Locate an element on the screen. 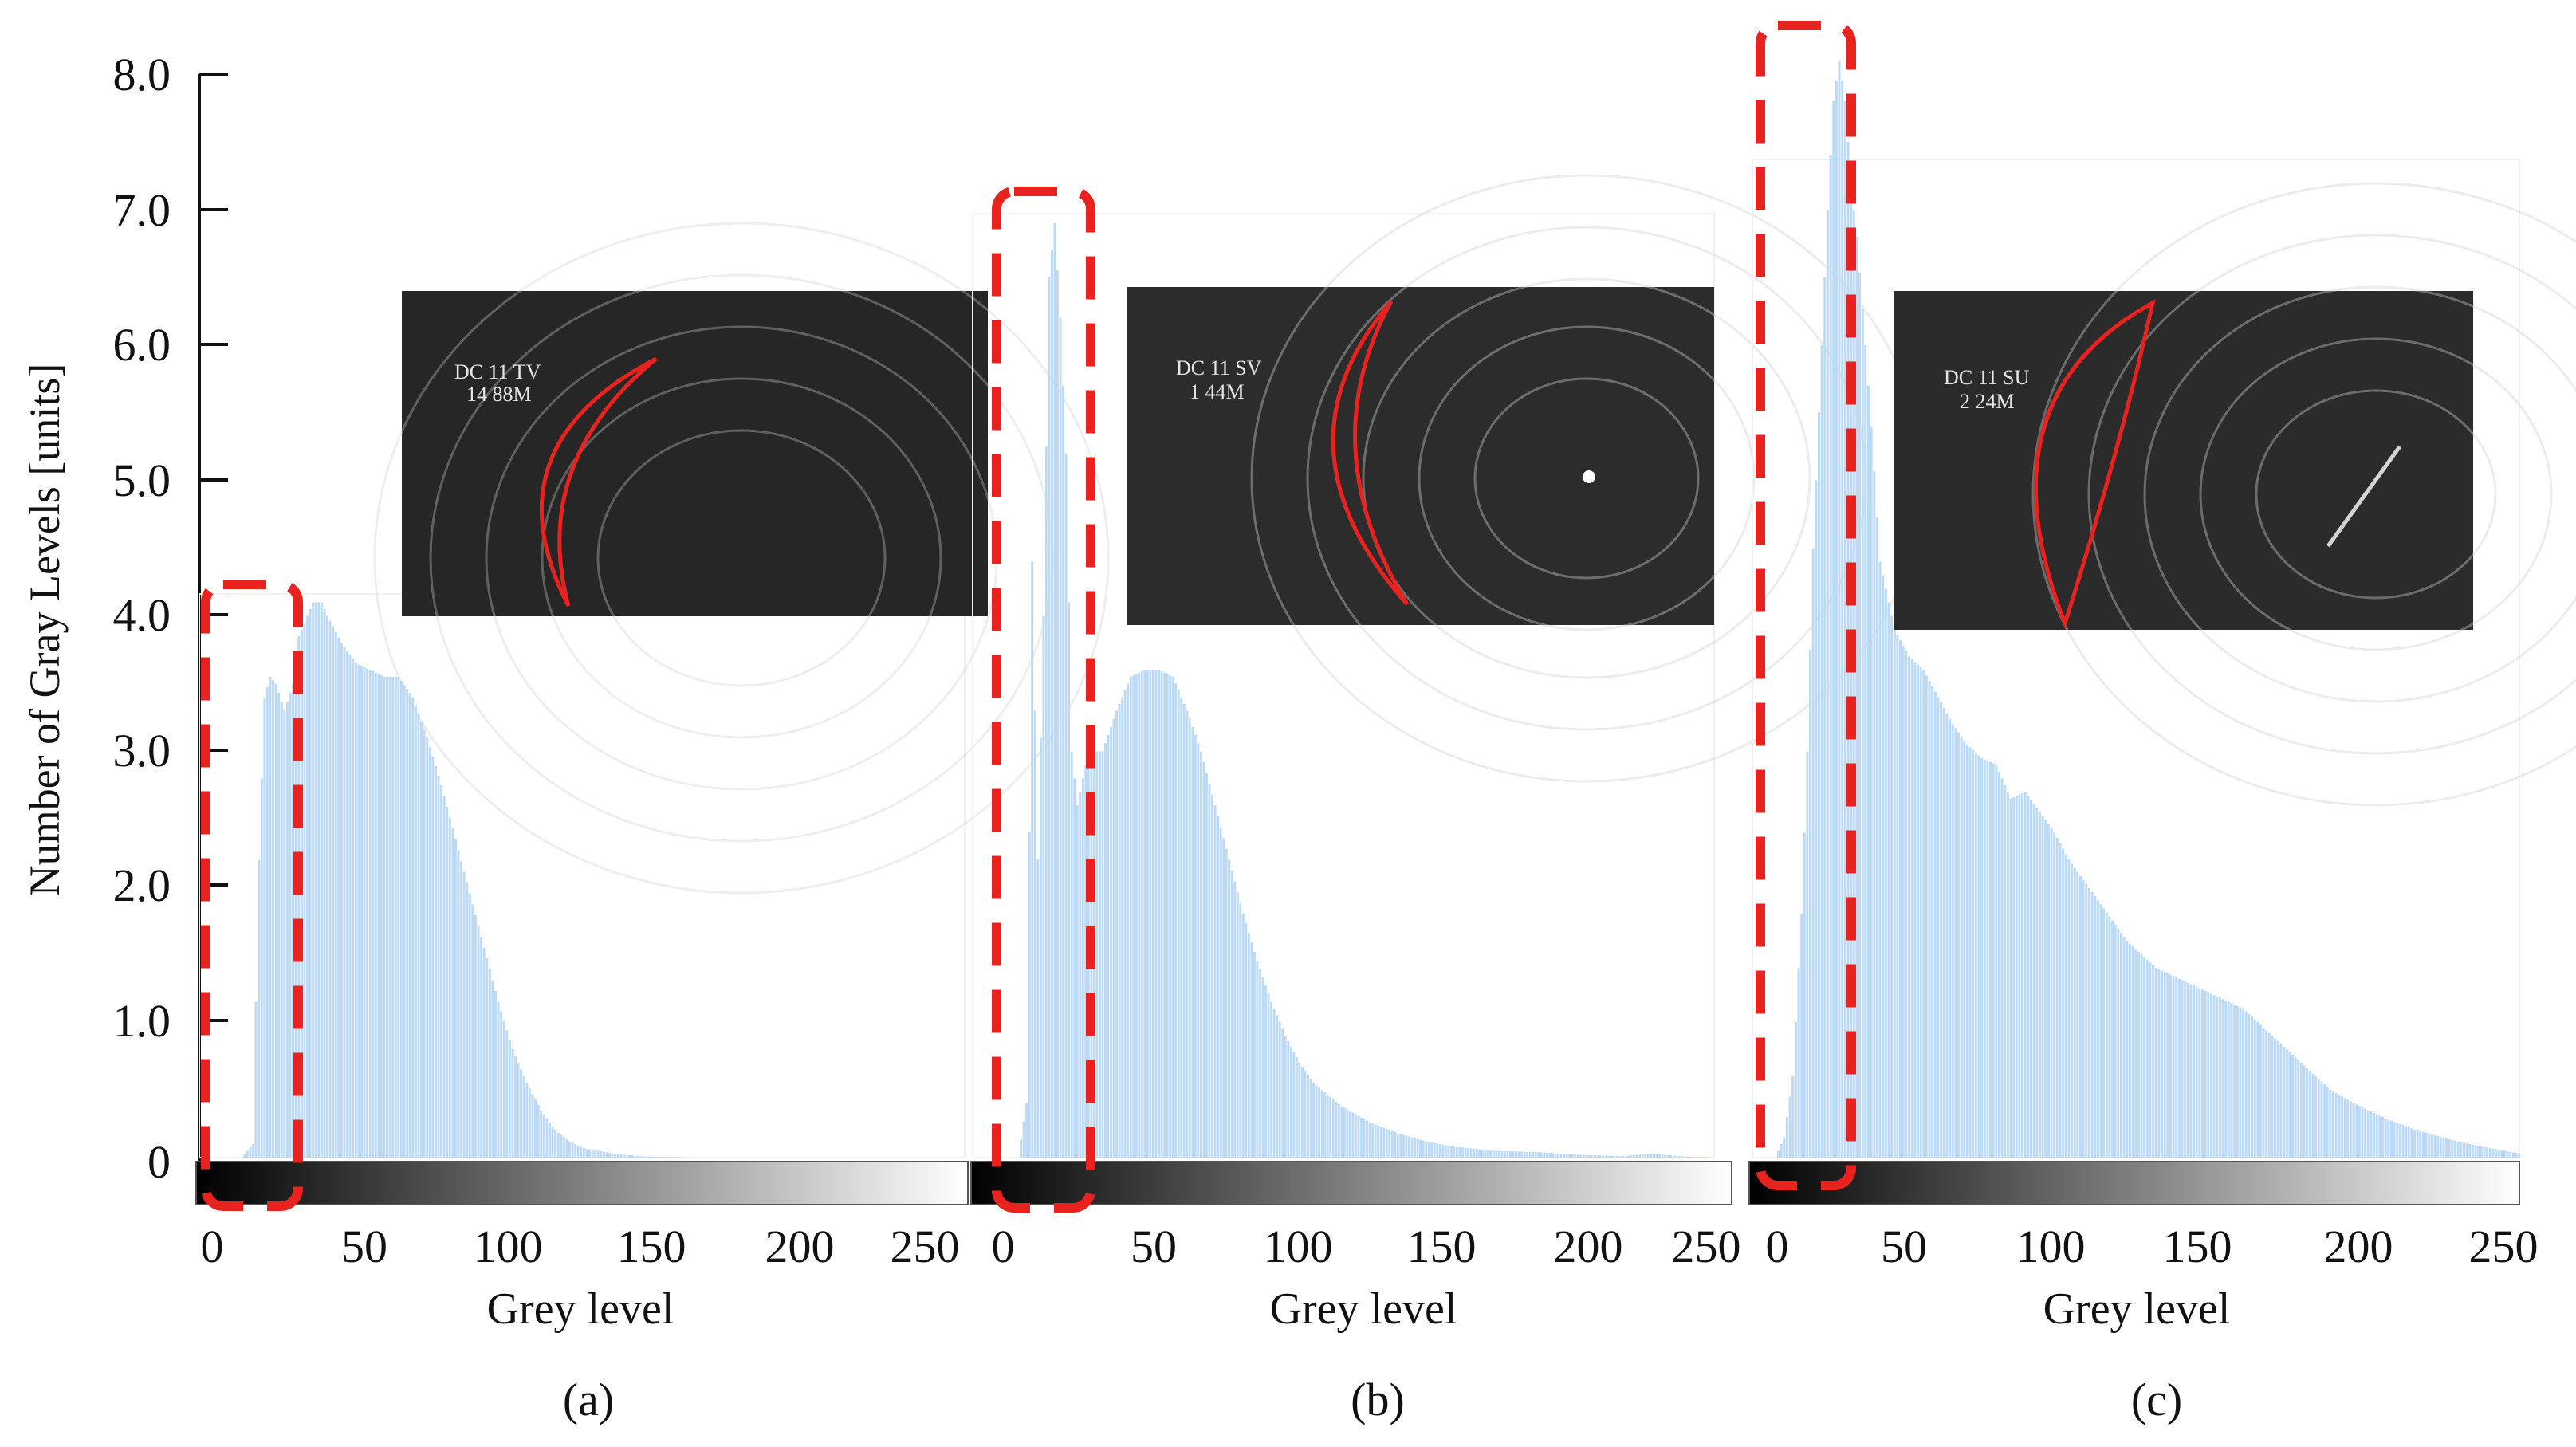 This screenshot has width=2576, height=1447. x-tick-label: 0 is located at coordinates (213, 1246).